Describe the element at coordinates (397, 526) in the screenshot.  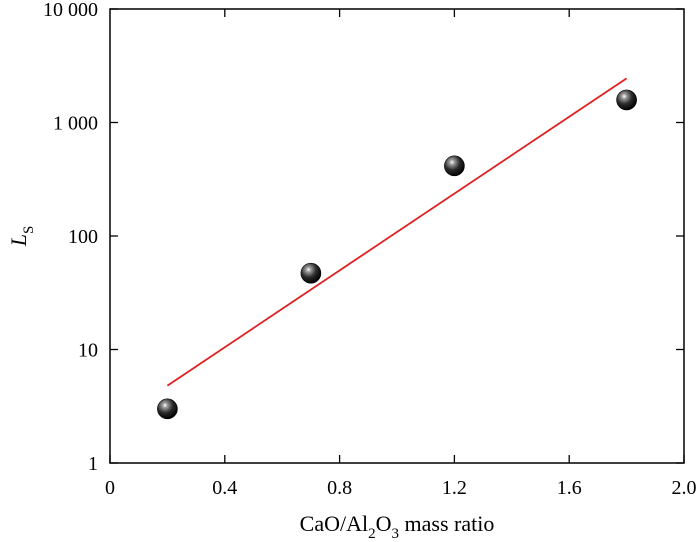
I see `x-axis-title: CaO/Al2O3 mass ratio` at that location.